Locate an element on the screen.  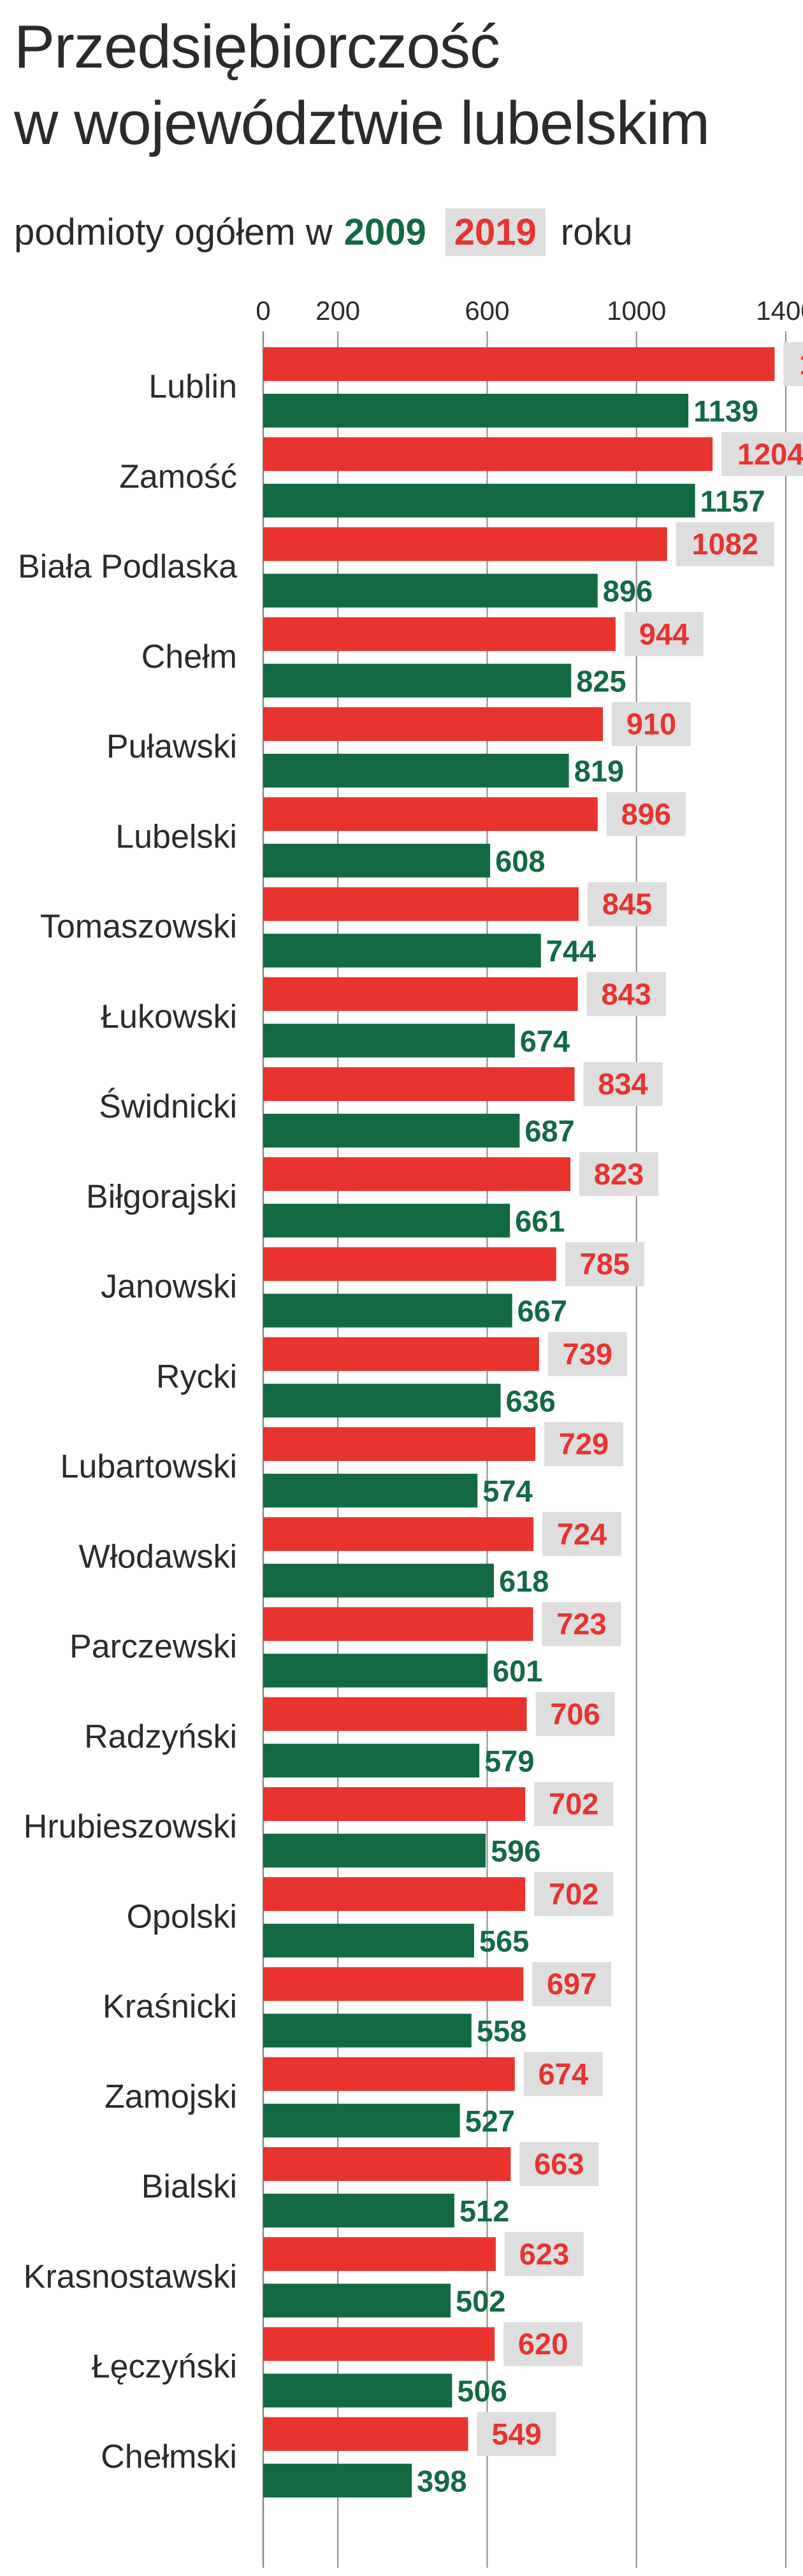
value-label-2019: 823 is located at coordinates (619, 1174).